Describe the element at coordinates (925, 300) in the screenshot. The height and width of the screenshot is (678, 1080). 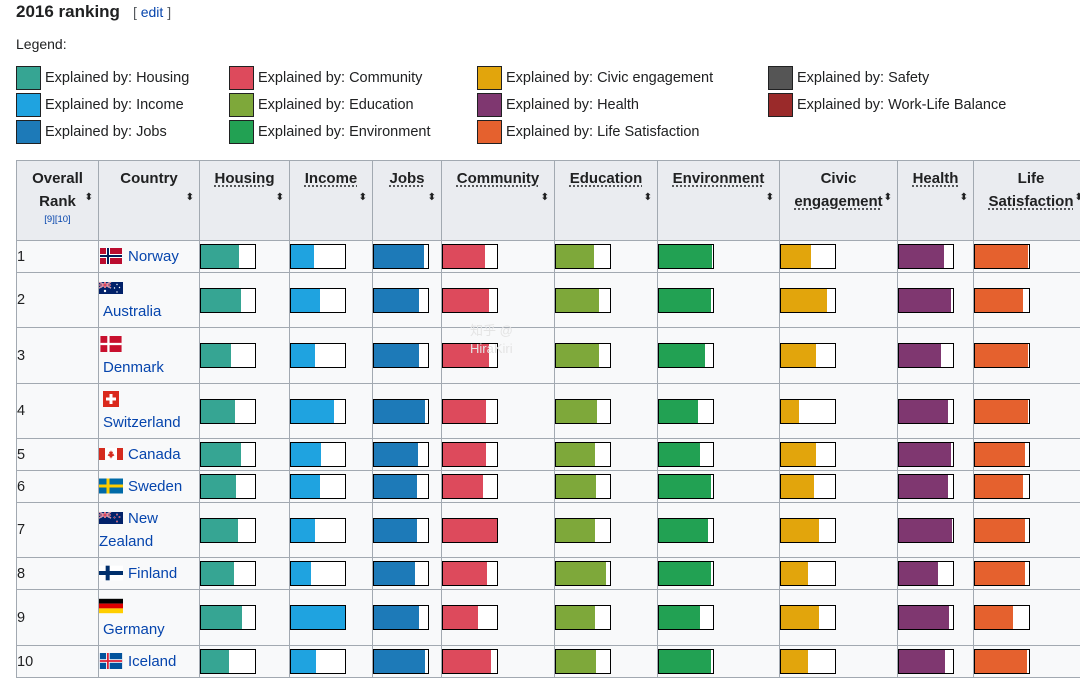
I see `health-score-fill` at that location.